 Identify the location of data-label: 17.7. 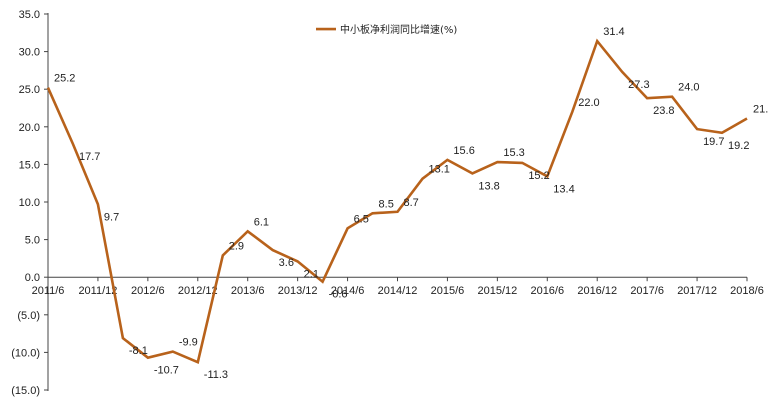
(89, 157).